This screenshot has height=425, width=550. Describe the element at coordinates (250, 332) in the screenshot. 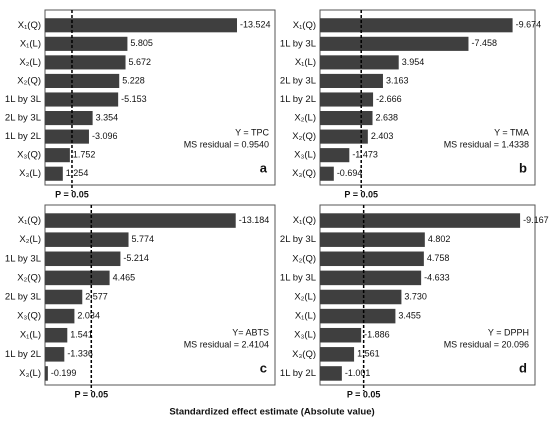

I see `response-label: Y= ABTS` at that location.